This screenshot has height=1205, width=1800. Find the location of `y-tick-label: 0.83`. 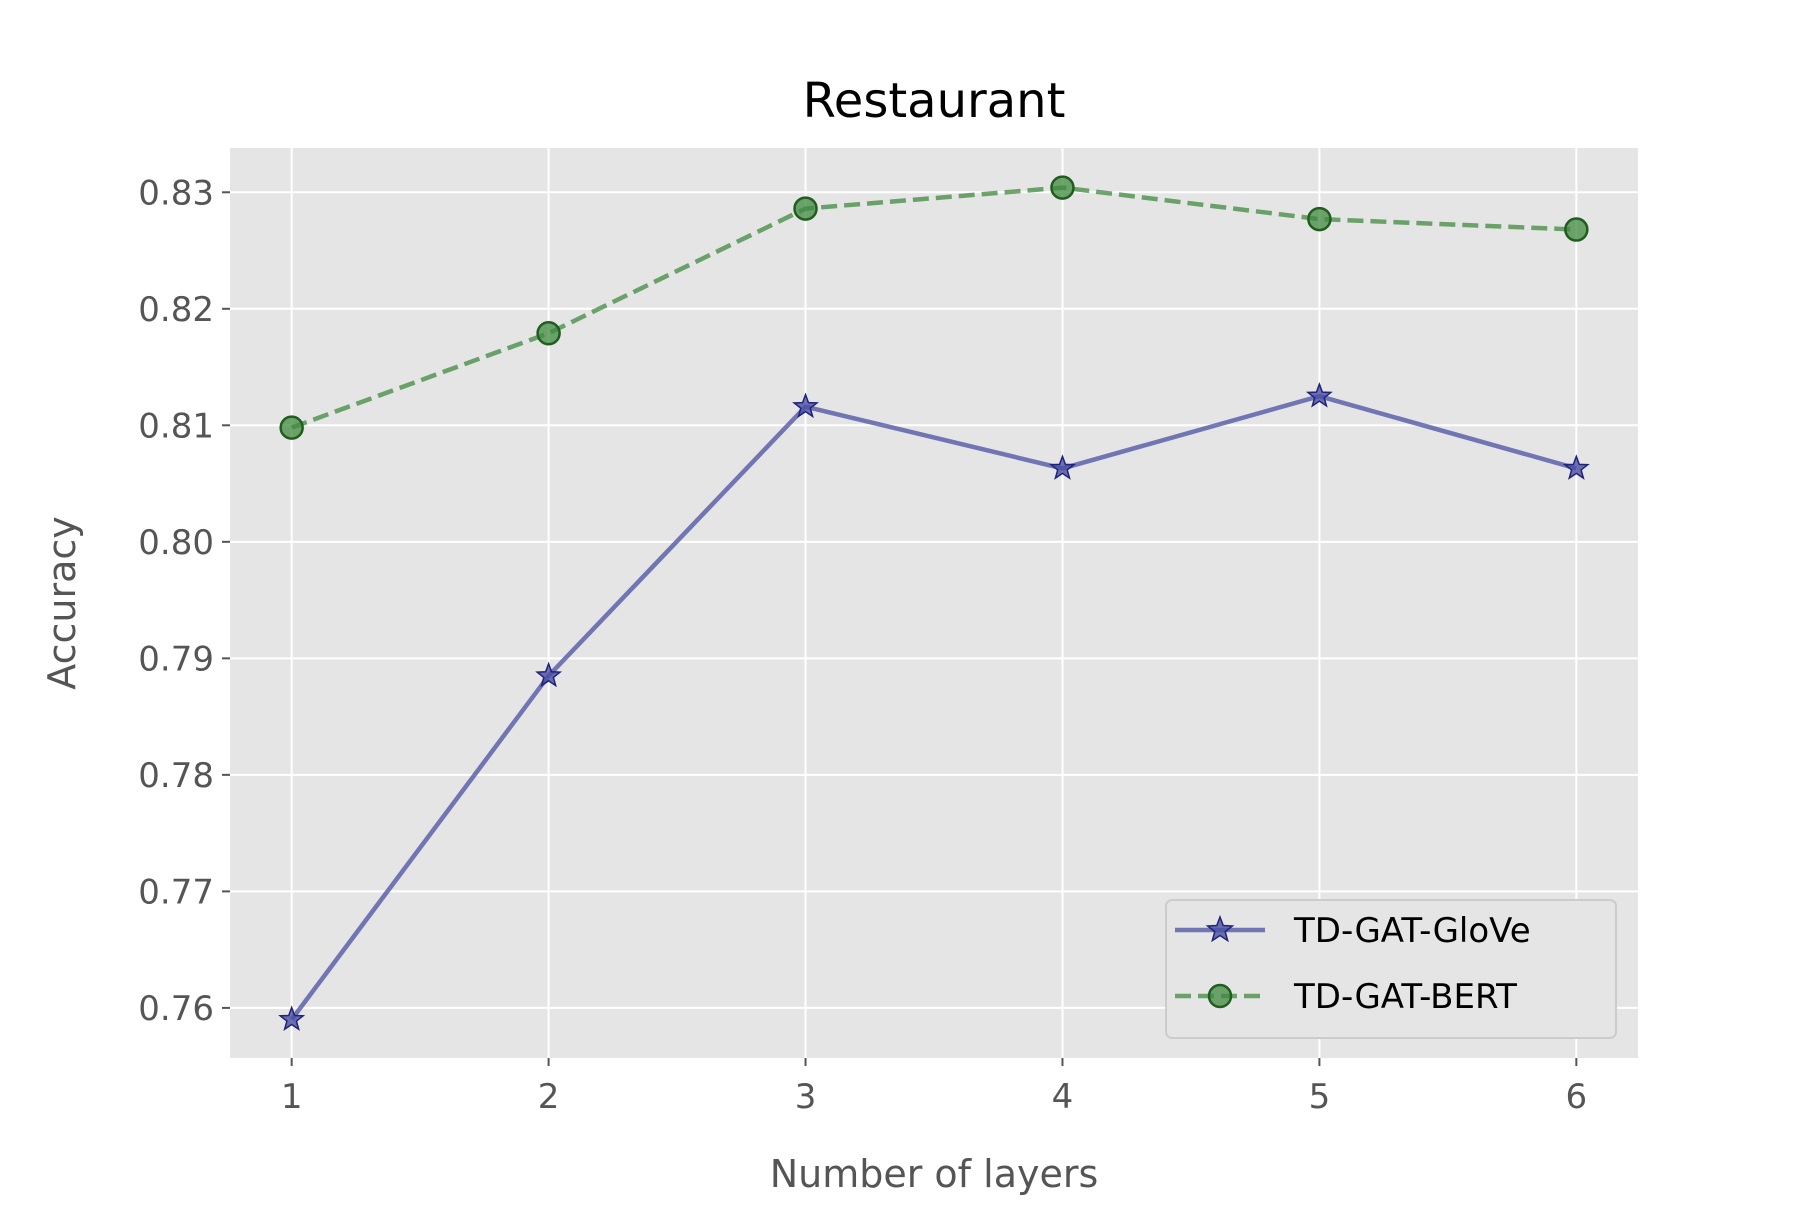

y-tick-label: 0.83 is located at coordinates (176, 193).